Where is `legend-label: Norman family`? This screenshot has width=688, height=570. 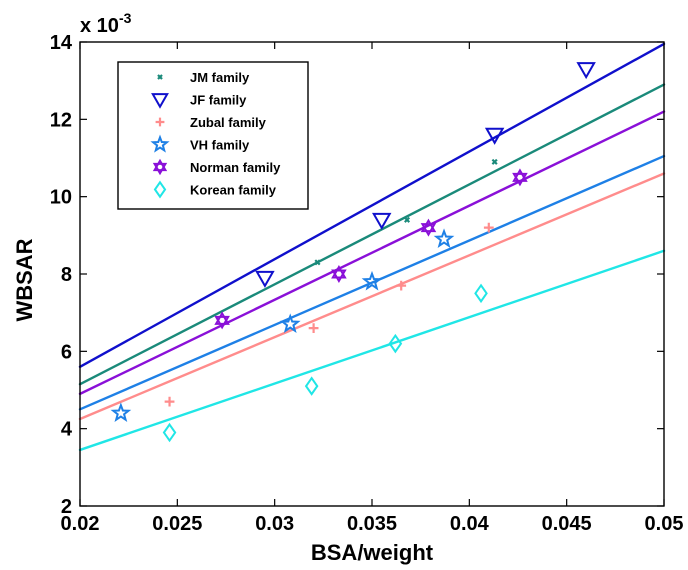
legend-label: Norman family is located at coordinates (235, 167).